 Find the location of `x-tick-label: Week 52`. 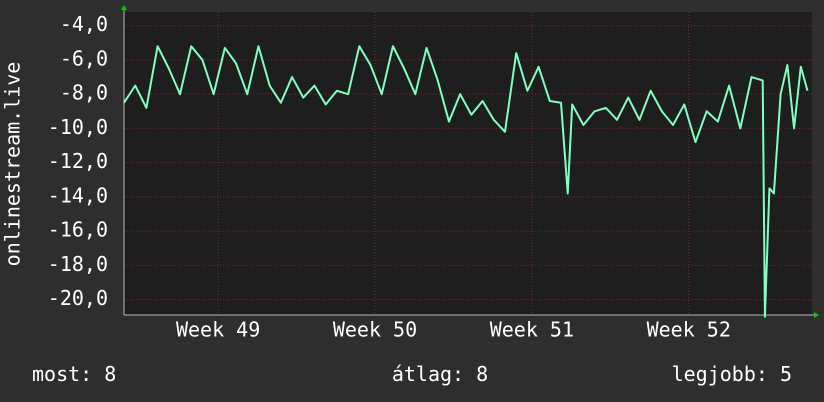

x-tick-label: Week 52 is located at coordinates (689, 330).